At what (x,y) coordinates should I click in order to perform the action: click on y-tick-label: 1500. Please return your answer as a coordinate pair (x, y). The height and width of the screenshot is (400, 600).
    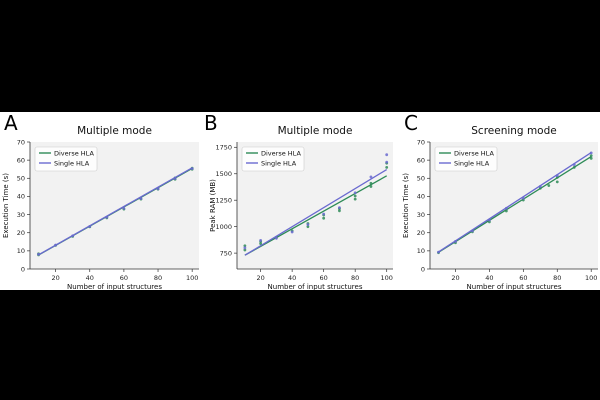
    Looking at the image, I should click on (223, 174).